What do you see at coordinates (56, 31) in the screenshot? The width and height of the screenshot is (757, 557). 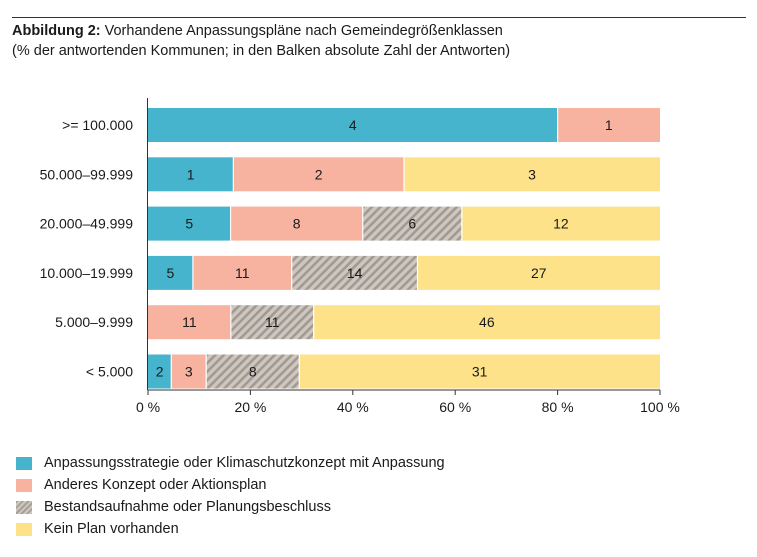 I see `figure-number: Abbildung 2:` at bounding box center [56, 31].